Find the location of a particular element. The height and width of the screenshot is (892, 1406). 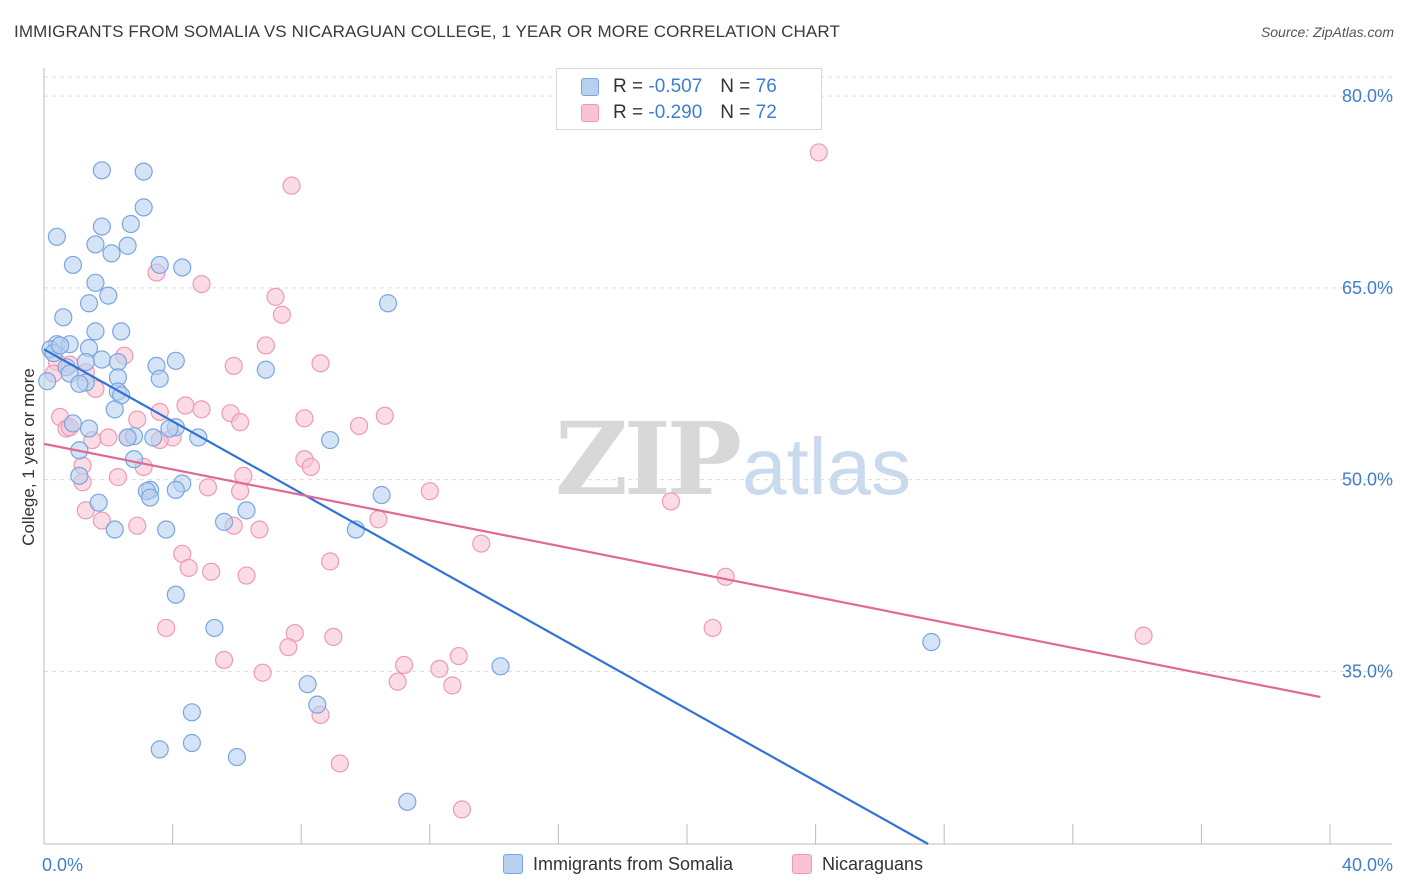

n-value: 76 is located at coordinates (766, 86).